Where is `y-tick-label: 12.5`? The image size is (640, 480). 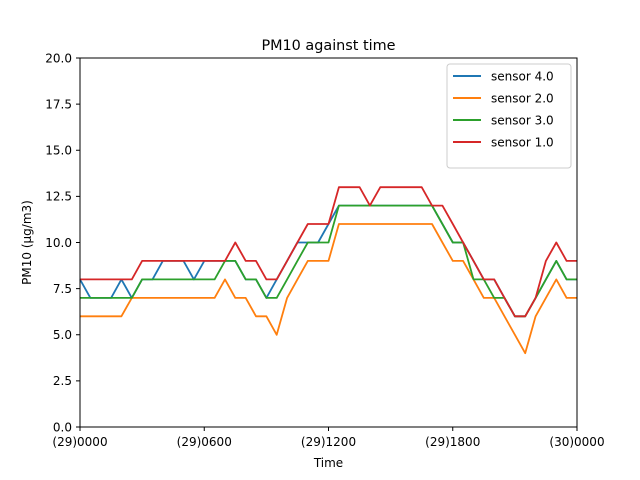 y-tick-label: 12.5 is located at coordinates (58, 197).